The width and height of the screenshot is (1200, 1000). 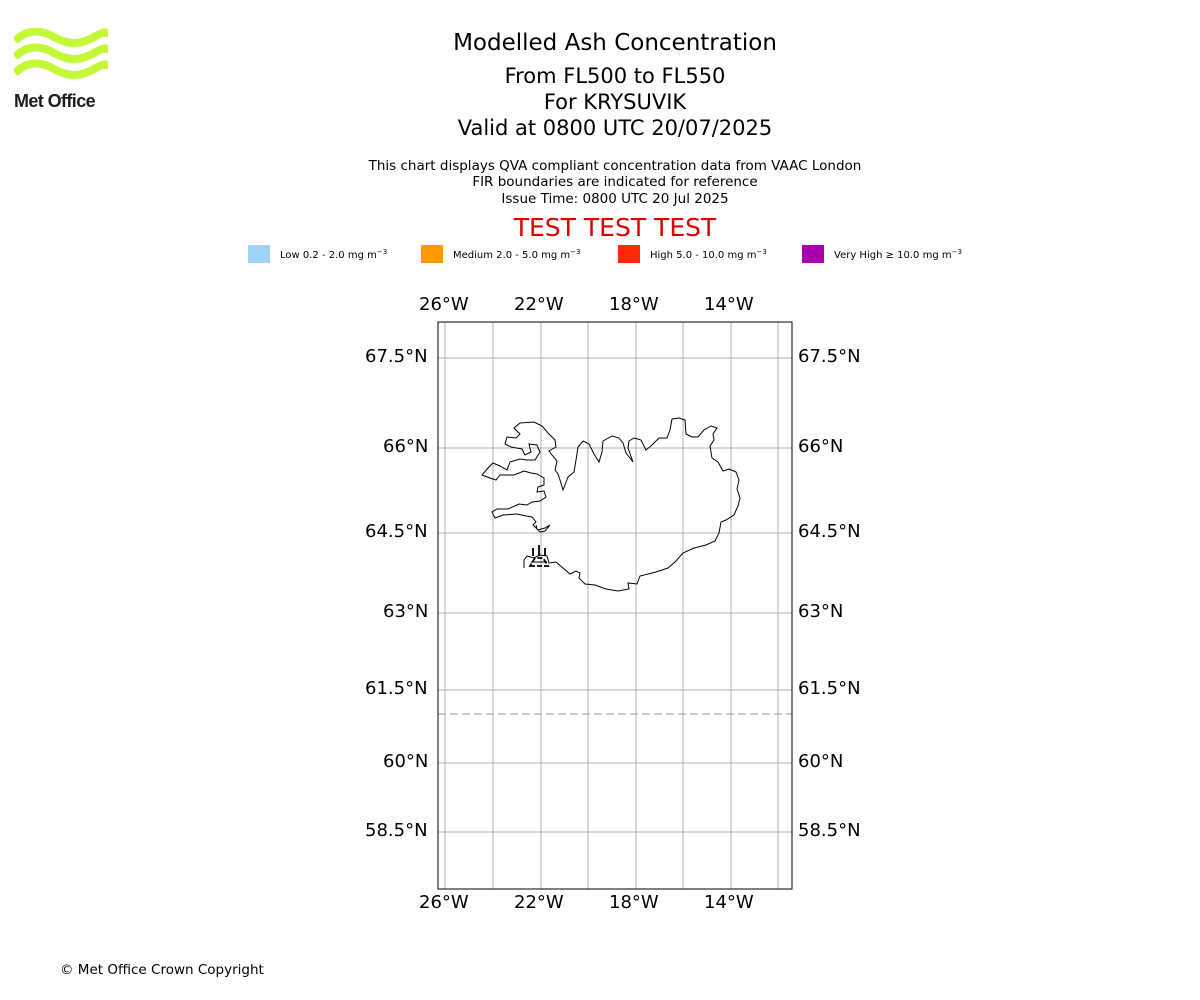 I want to click on lat-label-right-60n: 60°N, so click(x=821, y=761).